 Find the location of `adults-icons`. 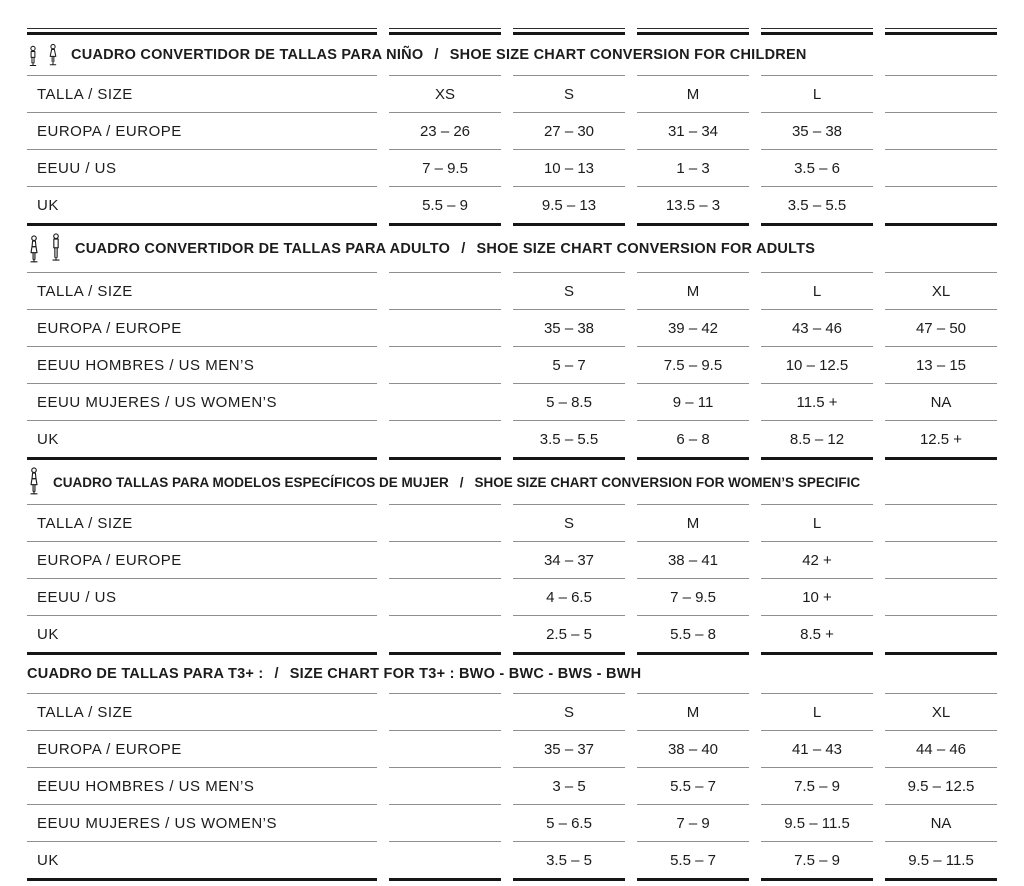

adults-icons is located at coordinates (45, 249).